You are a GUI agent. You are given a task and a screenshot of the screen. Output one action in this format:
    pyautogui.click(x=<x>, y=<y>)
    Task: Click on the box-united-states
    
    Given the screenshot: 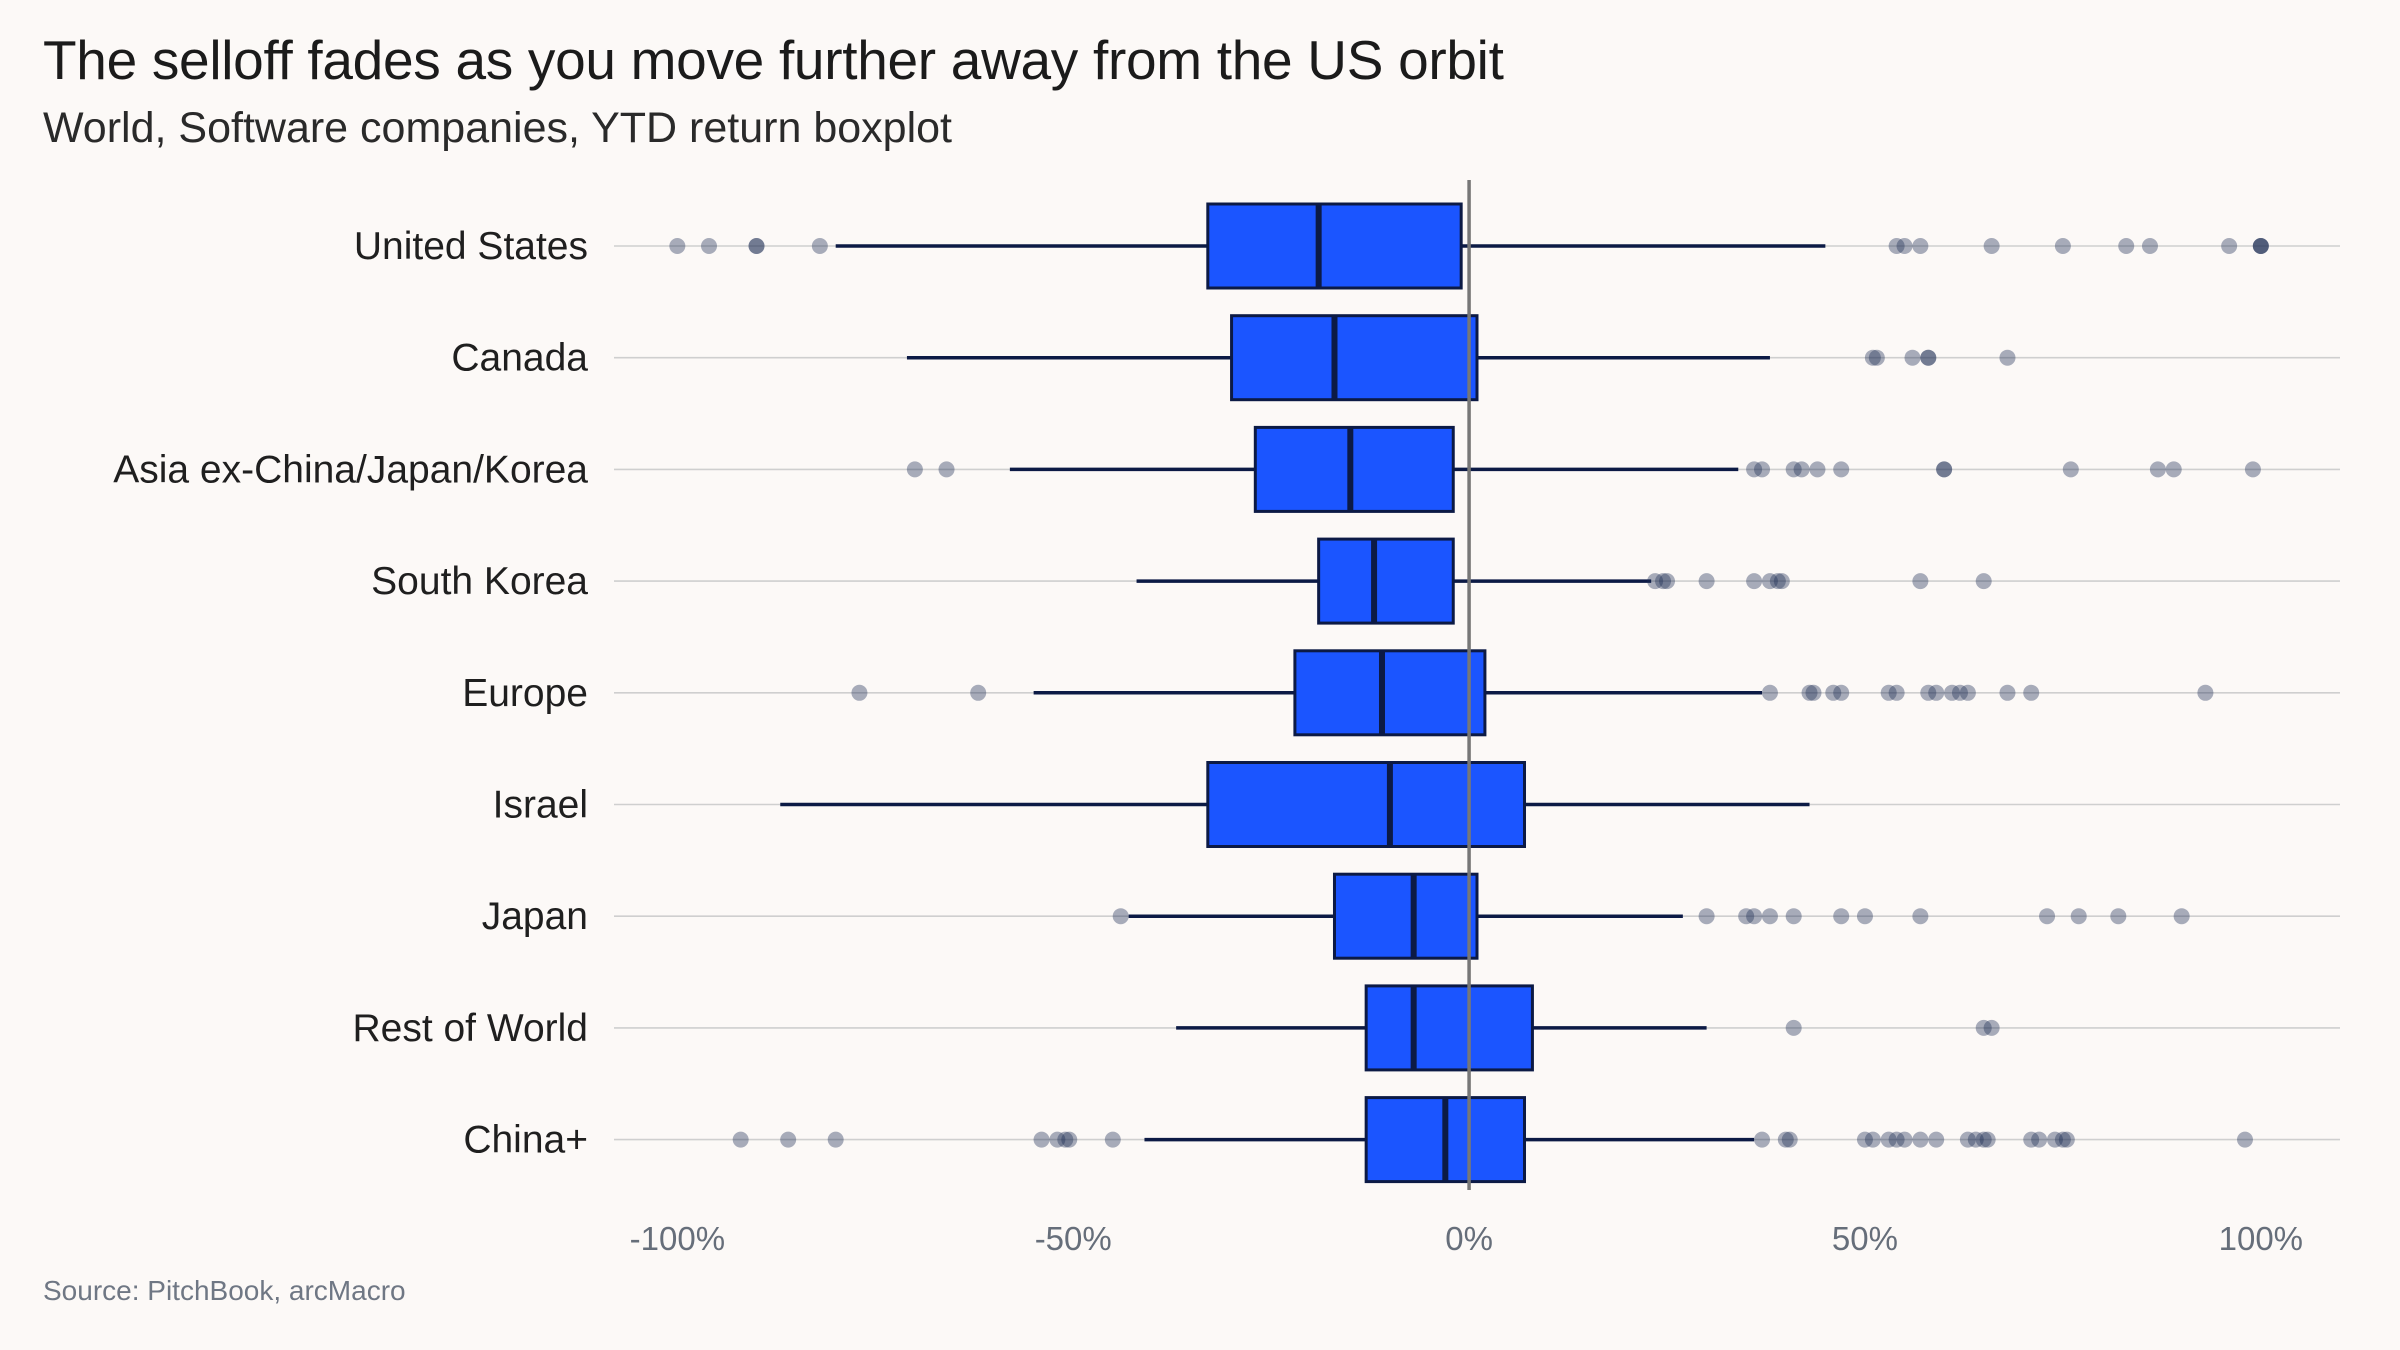 What is the action you would take?
    pyautogui.click(x=1334, y=246)
    